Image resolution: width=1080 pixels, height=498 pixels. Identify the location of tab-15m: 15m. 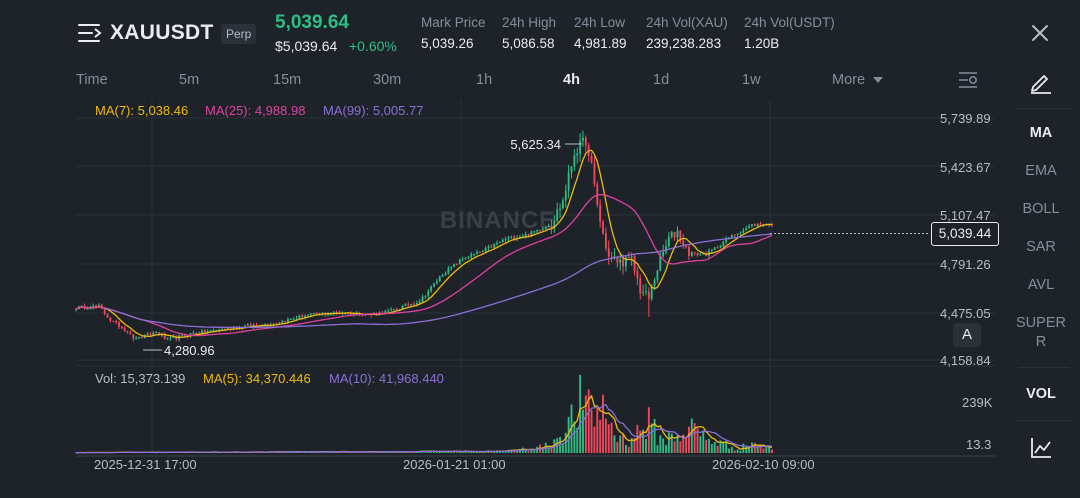
(287, 80).